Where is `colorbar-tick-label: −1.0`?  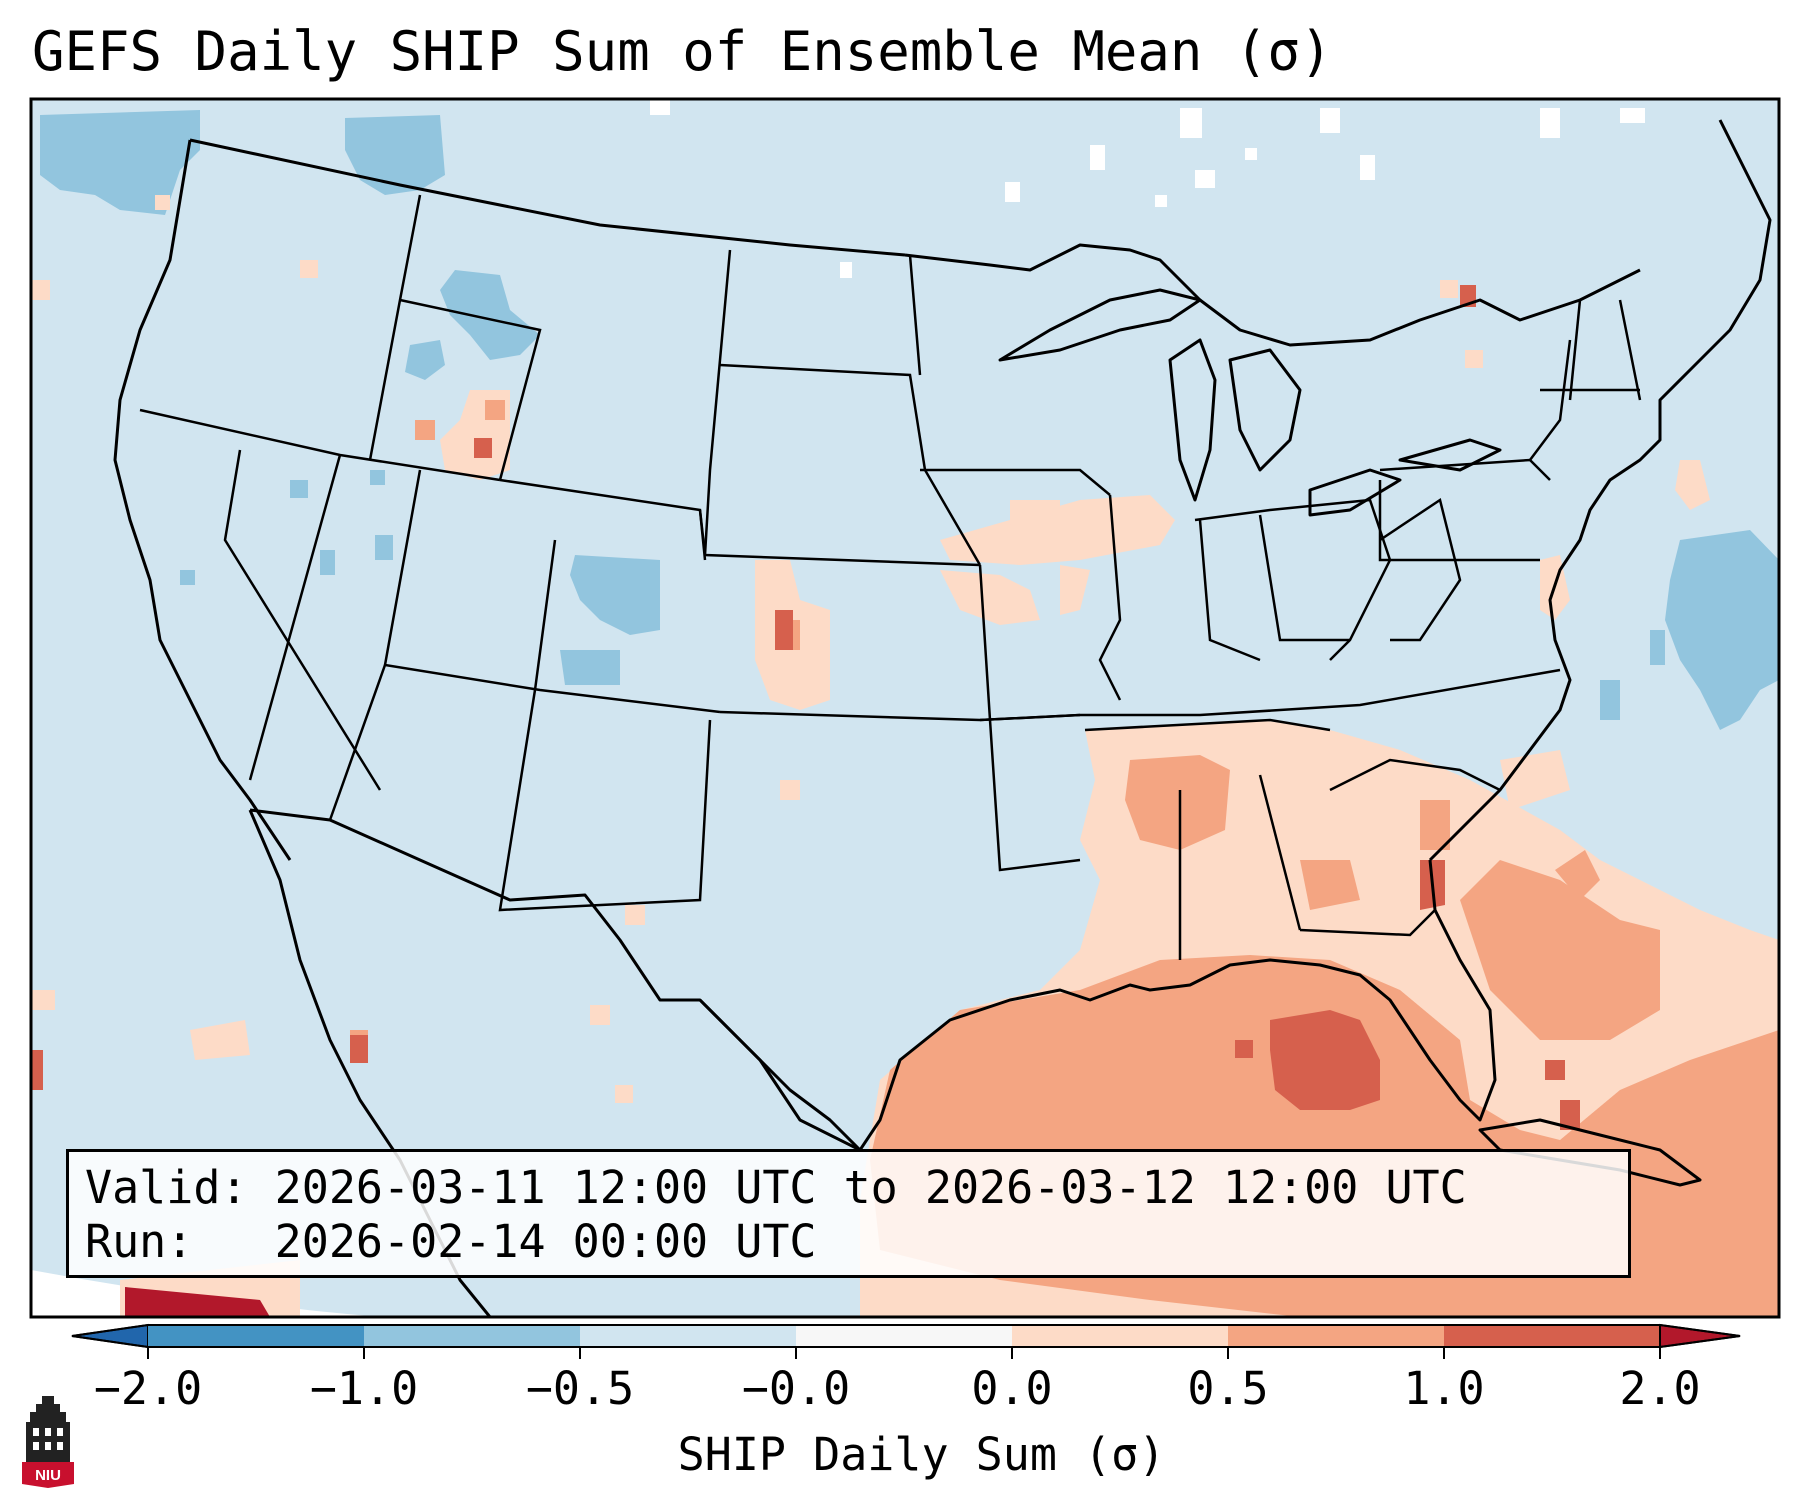 colorbar-tick-label: −1.0 is located at coordinates (364, 1388).